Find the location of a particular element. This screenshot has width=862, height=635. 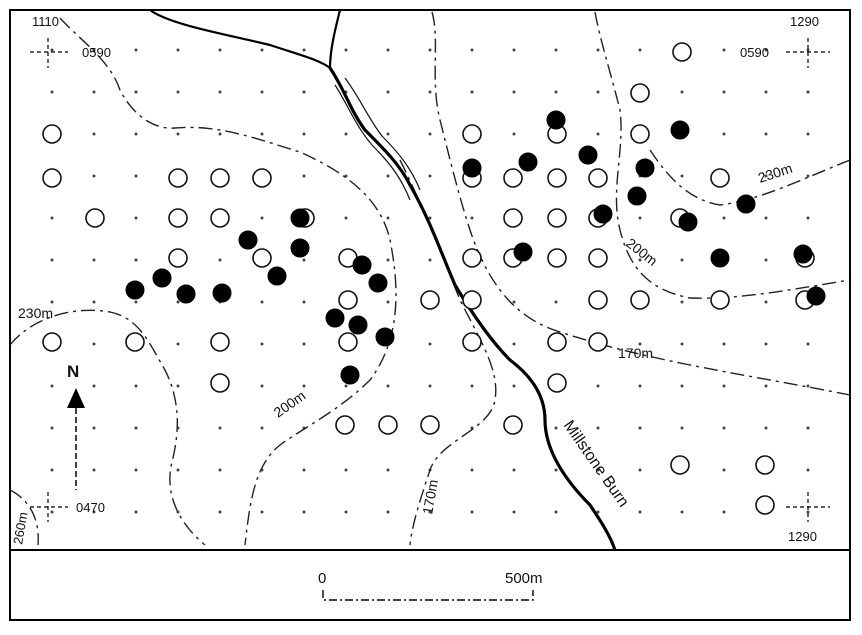

contour-label-230m-east: 230m is located at coordinates (775, 173).